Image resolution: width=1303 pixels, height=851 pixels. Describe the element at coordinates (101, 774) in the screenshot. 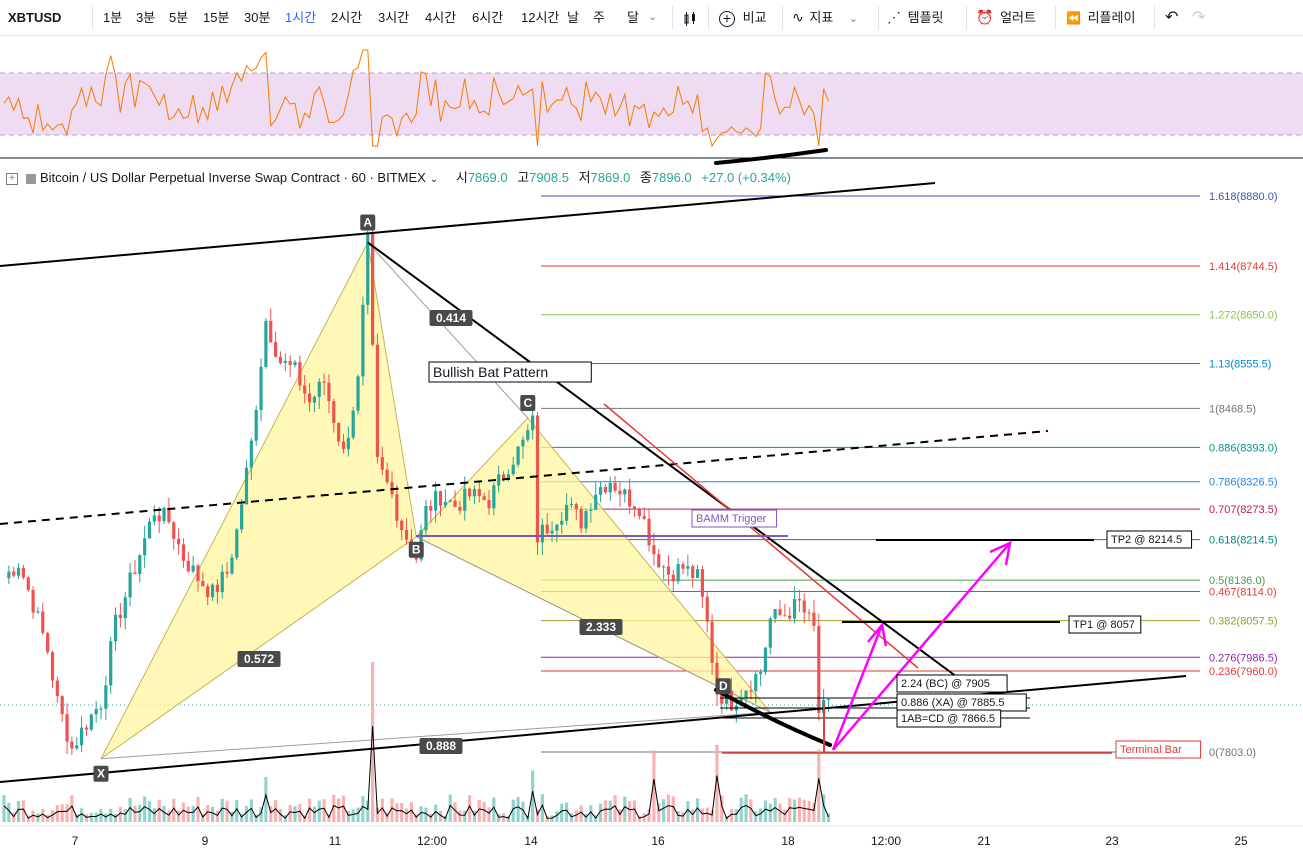

I see `point-x-label: X` at that location.